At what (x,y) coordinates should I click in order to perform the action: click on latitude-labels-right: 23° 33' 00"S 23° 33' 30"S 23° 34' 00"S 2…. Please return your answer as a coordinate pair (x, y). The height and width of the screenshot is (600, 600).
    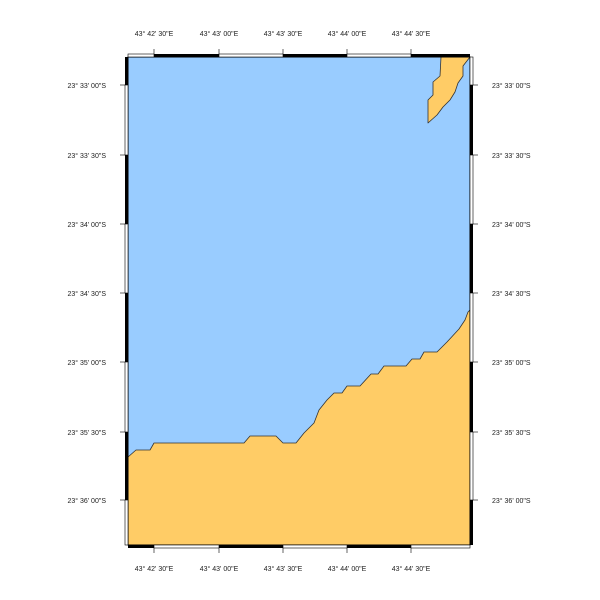
    Looking at the image, I should click on (511, 293).